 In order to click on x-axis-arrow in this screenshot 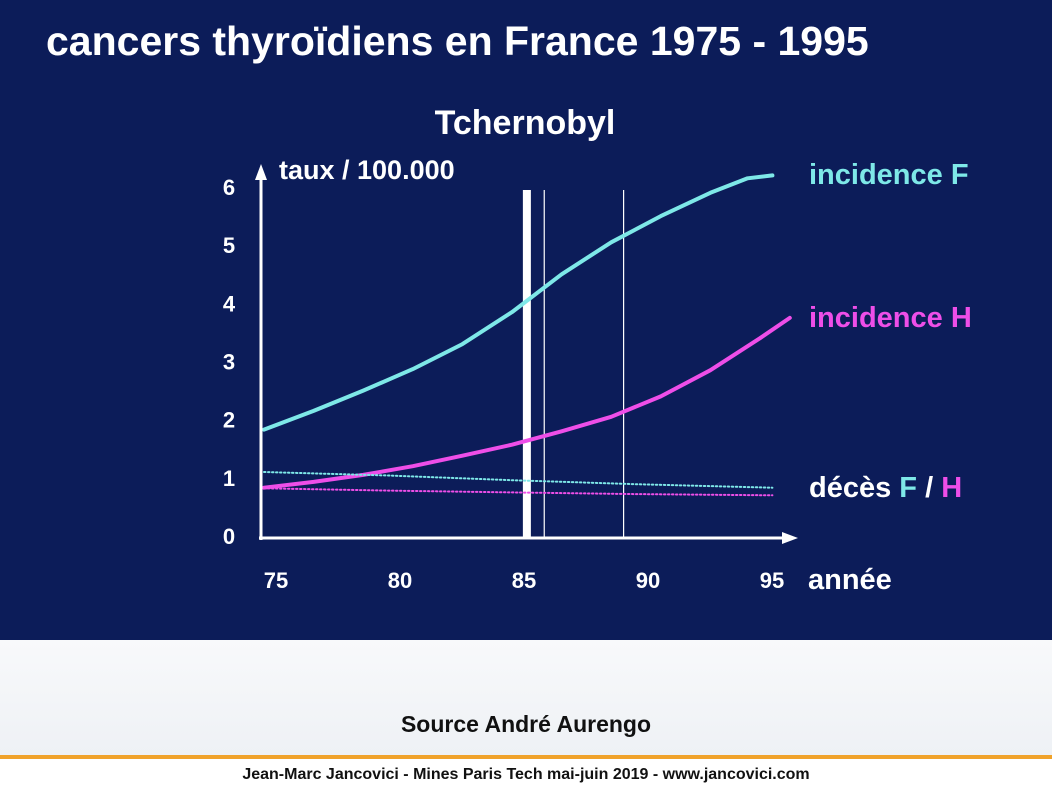, I will do `click(790, 538)`.